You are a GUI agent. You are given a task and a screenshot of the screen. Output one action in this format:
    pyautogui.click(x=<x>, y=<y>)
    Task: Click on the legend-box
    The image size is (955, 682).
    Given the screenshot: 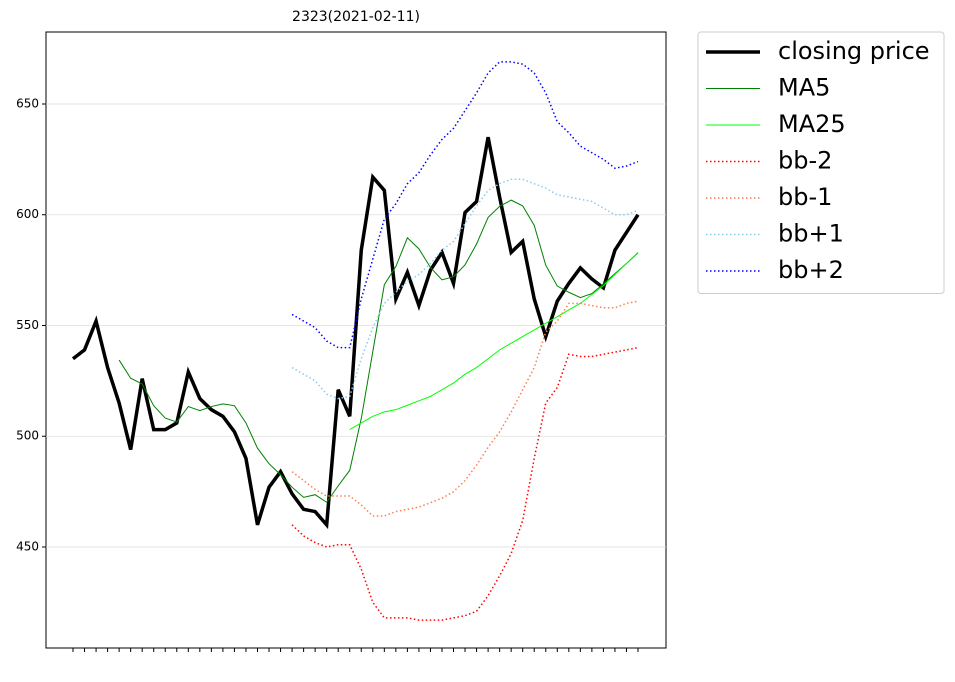 What is the action you would take?
    pyautogui.click(x=821, y=162)
    